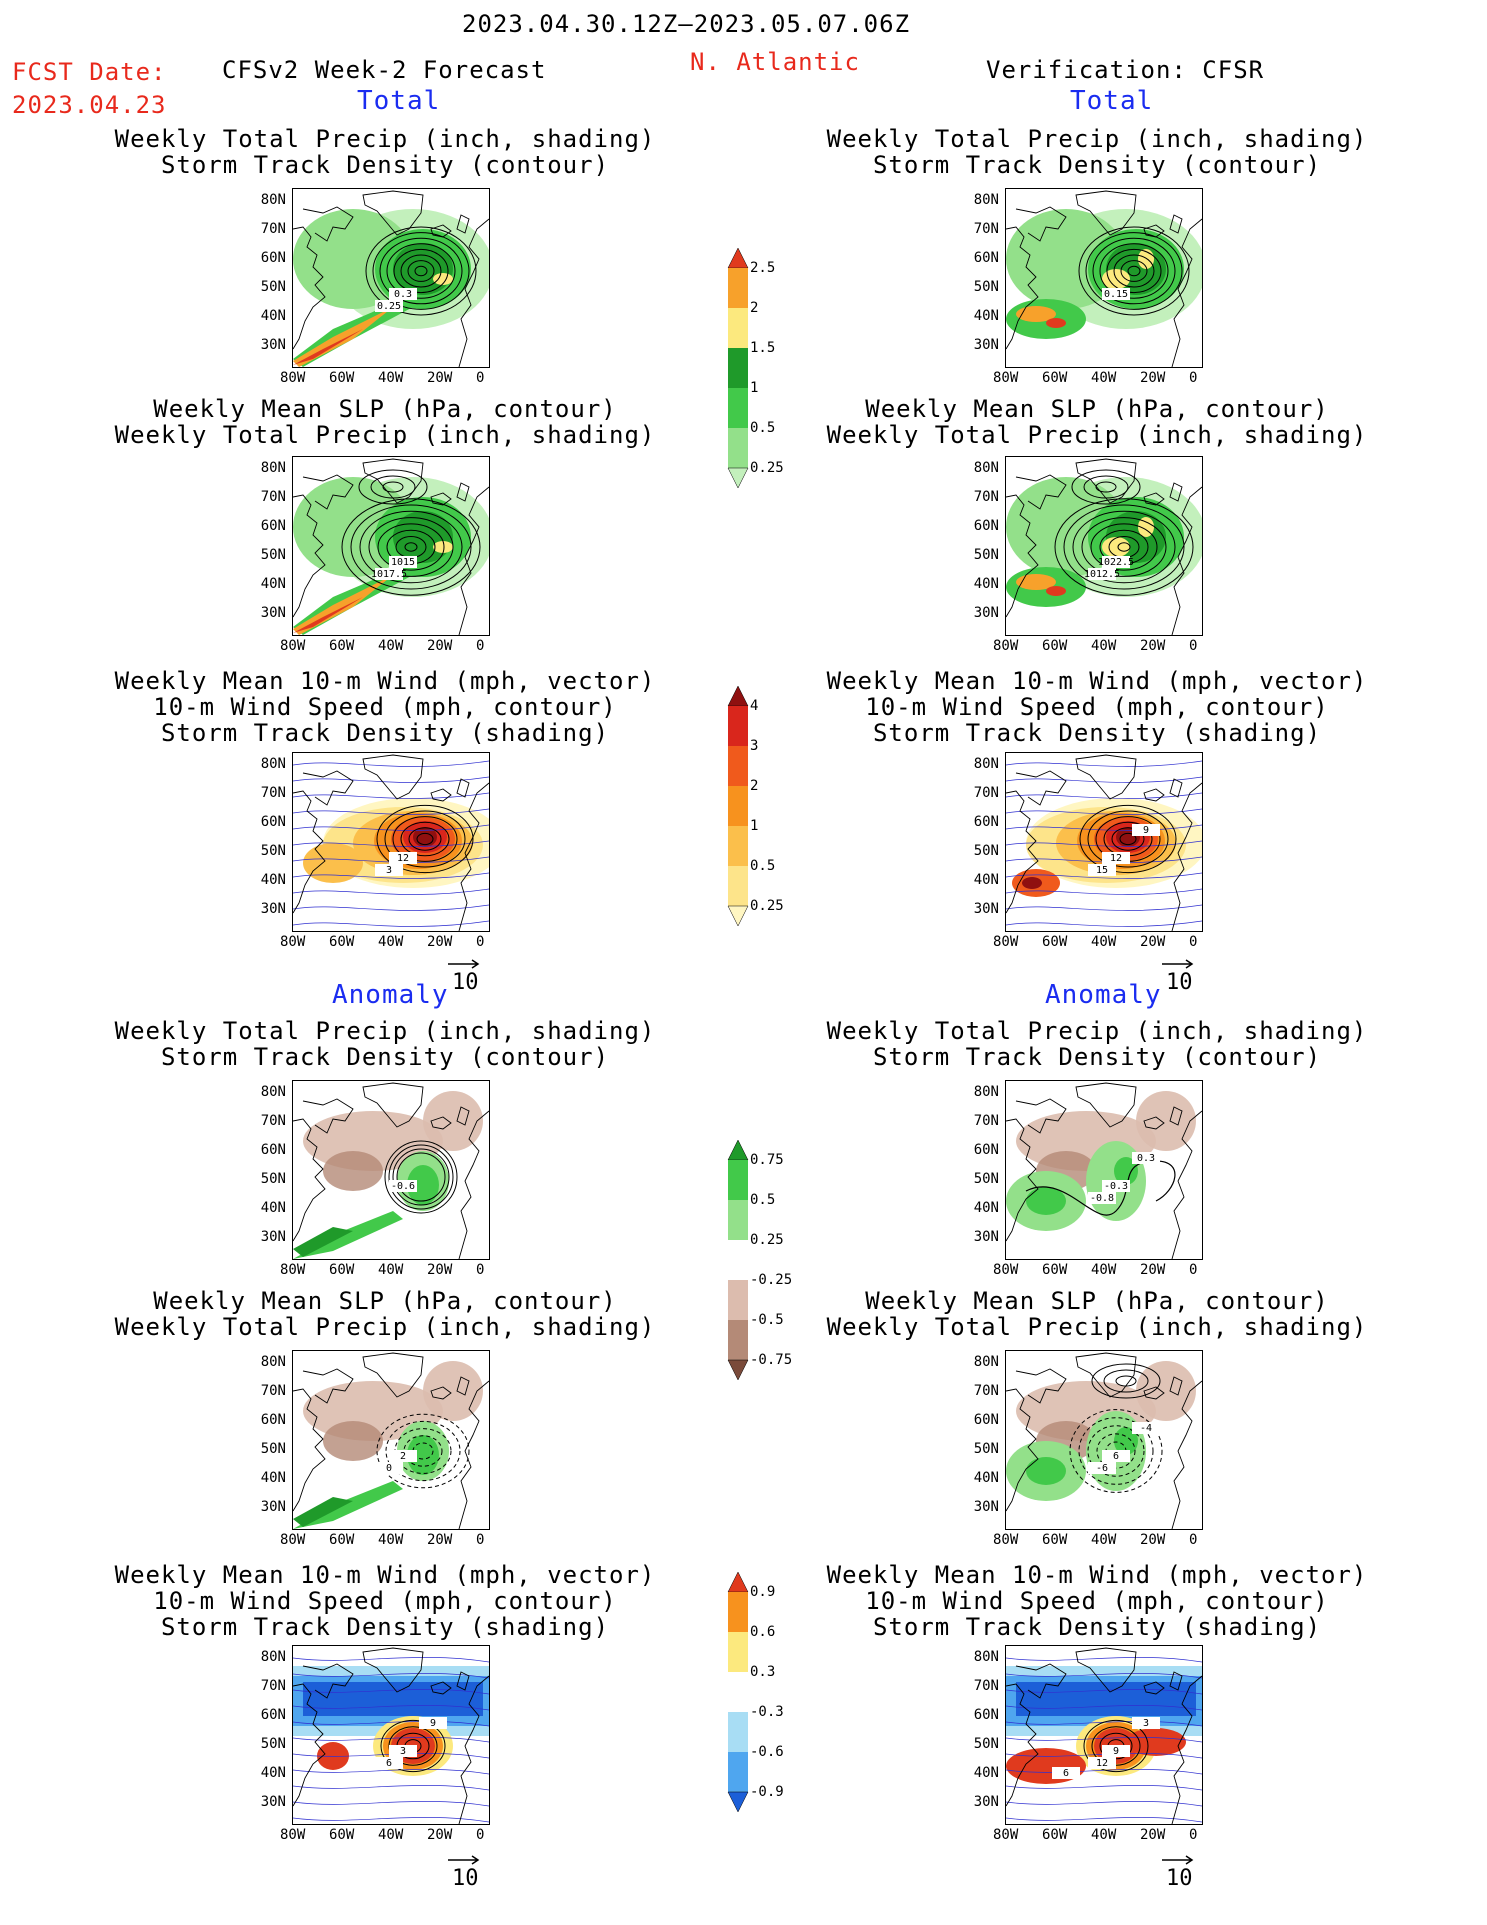 Image resolution: width=1487 pixels, height=1925 pixels. Describe the element at coordinates (754, 826) in the screenshot. I see `colorbar-label: 1` at that location.